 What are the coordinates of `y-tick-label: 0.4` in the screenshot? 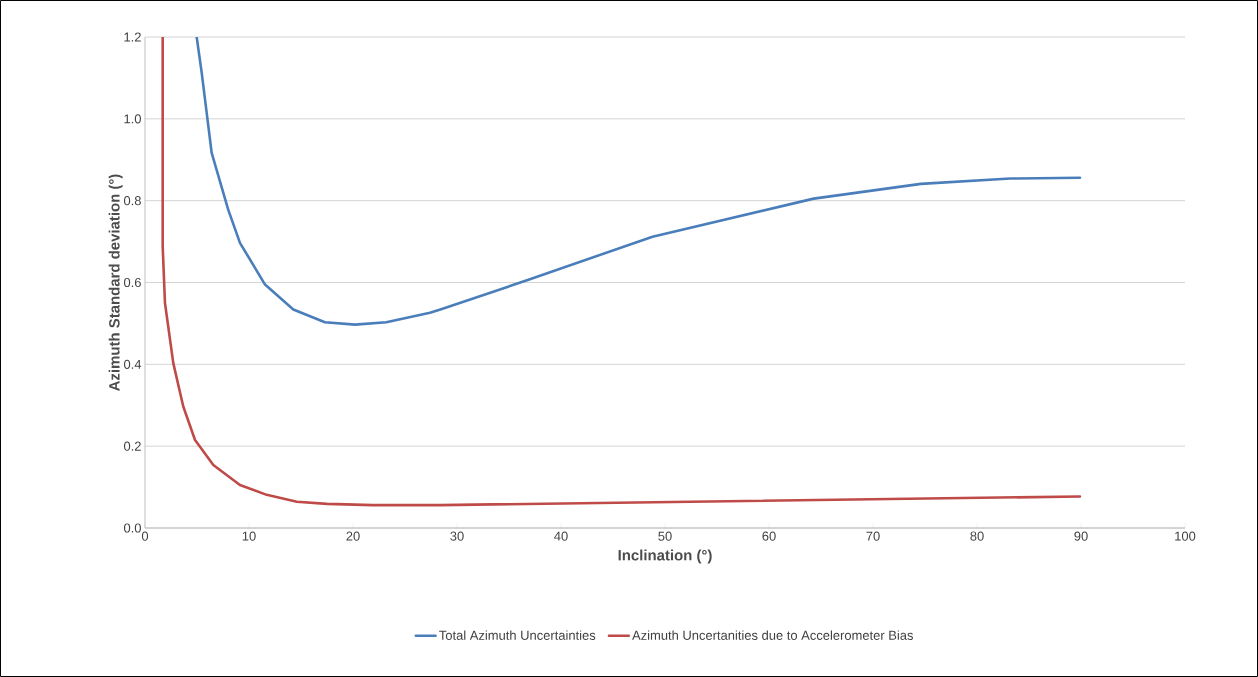 It's located at (132, 364).